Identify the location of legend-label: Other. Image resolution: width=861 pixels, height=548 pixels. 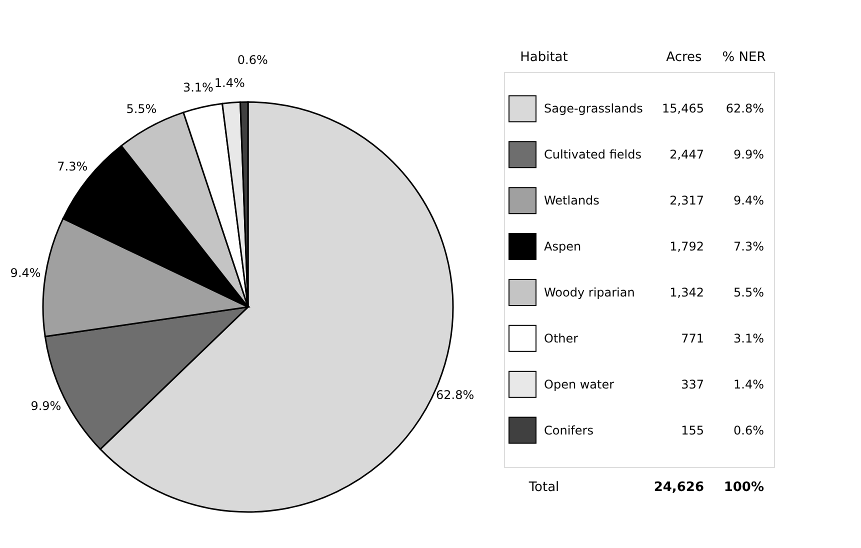
(561, 338).